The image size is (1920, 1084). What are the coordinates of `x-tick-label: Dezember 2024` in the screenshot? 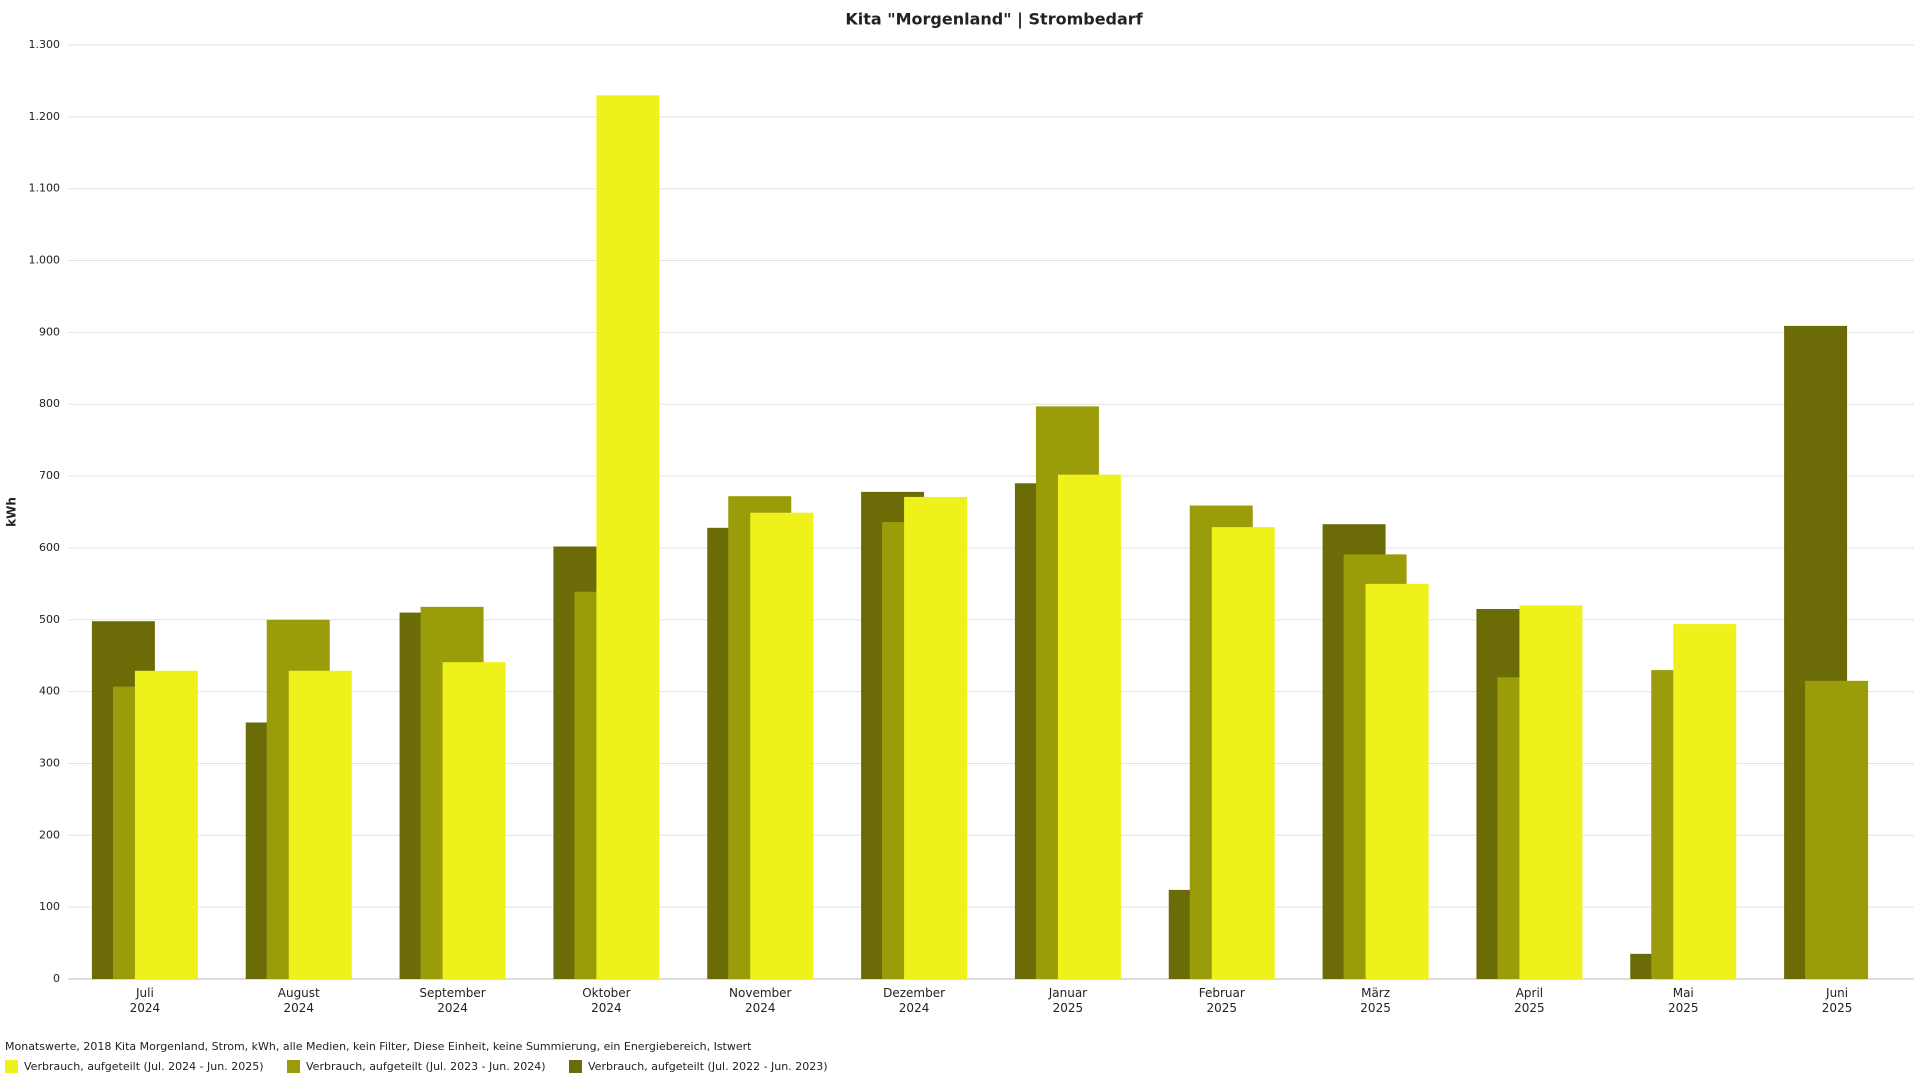 It's located at (914, 1000).